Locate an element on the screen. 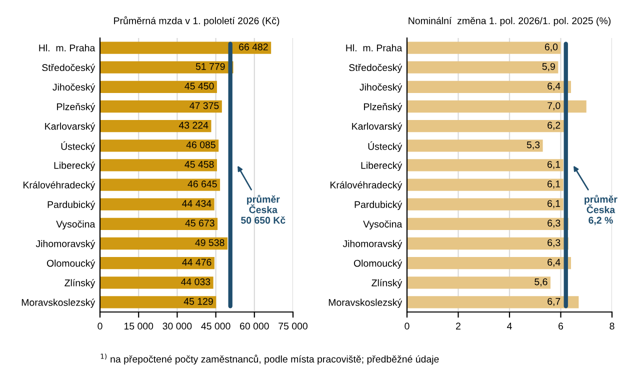 This screenshot has height=378, width=639. data-label: 6,2 is located at coordinates (554, 126).